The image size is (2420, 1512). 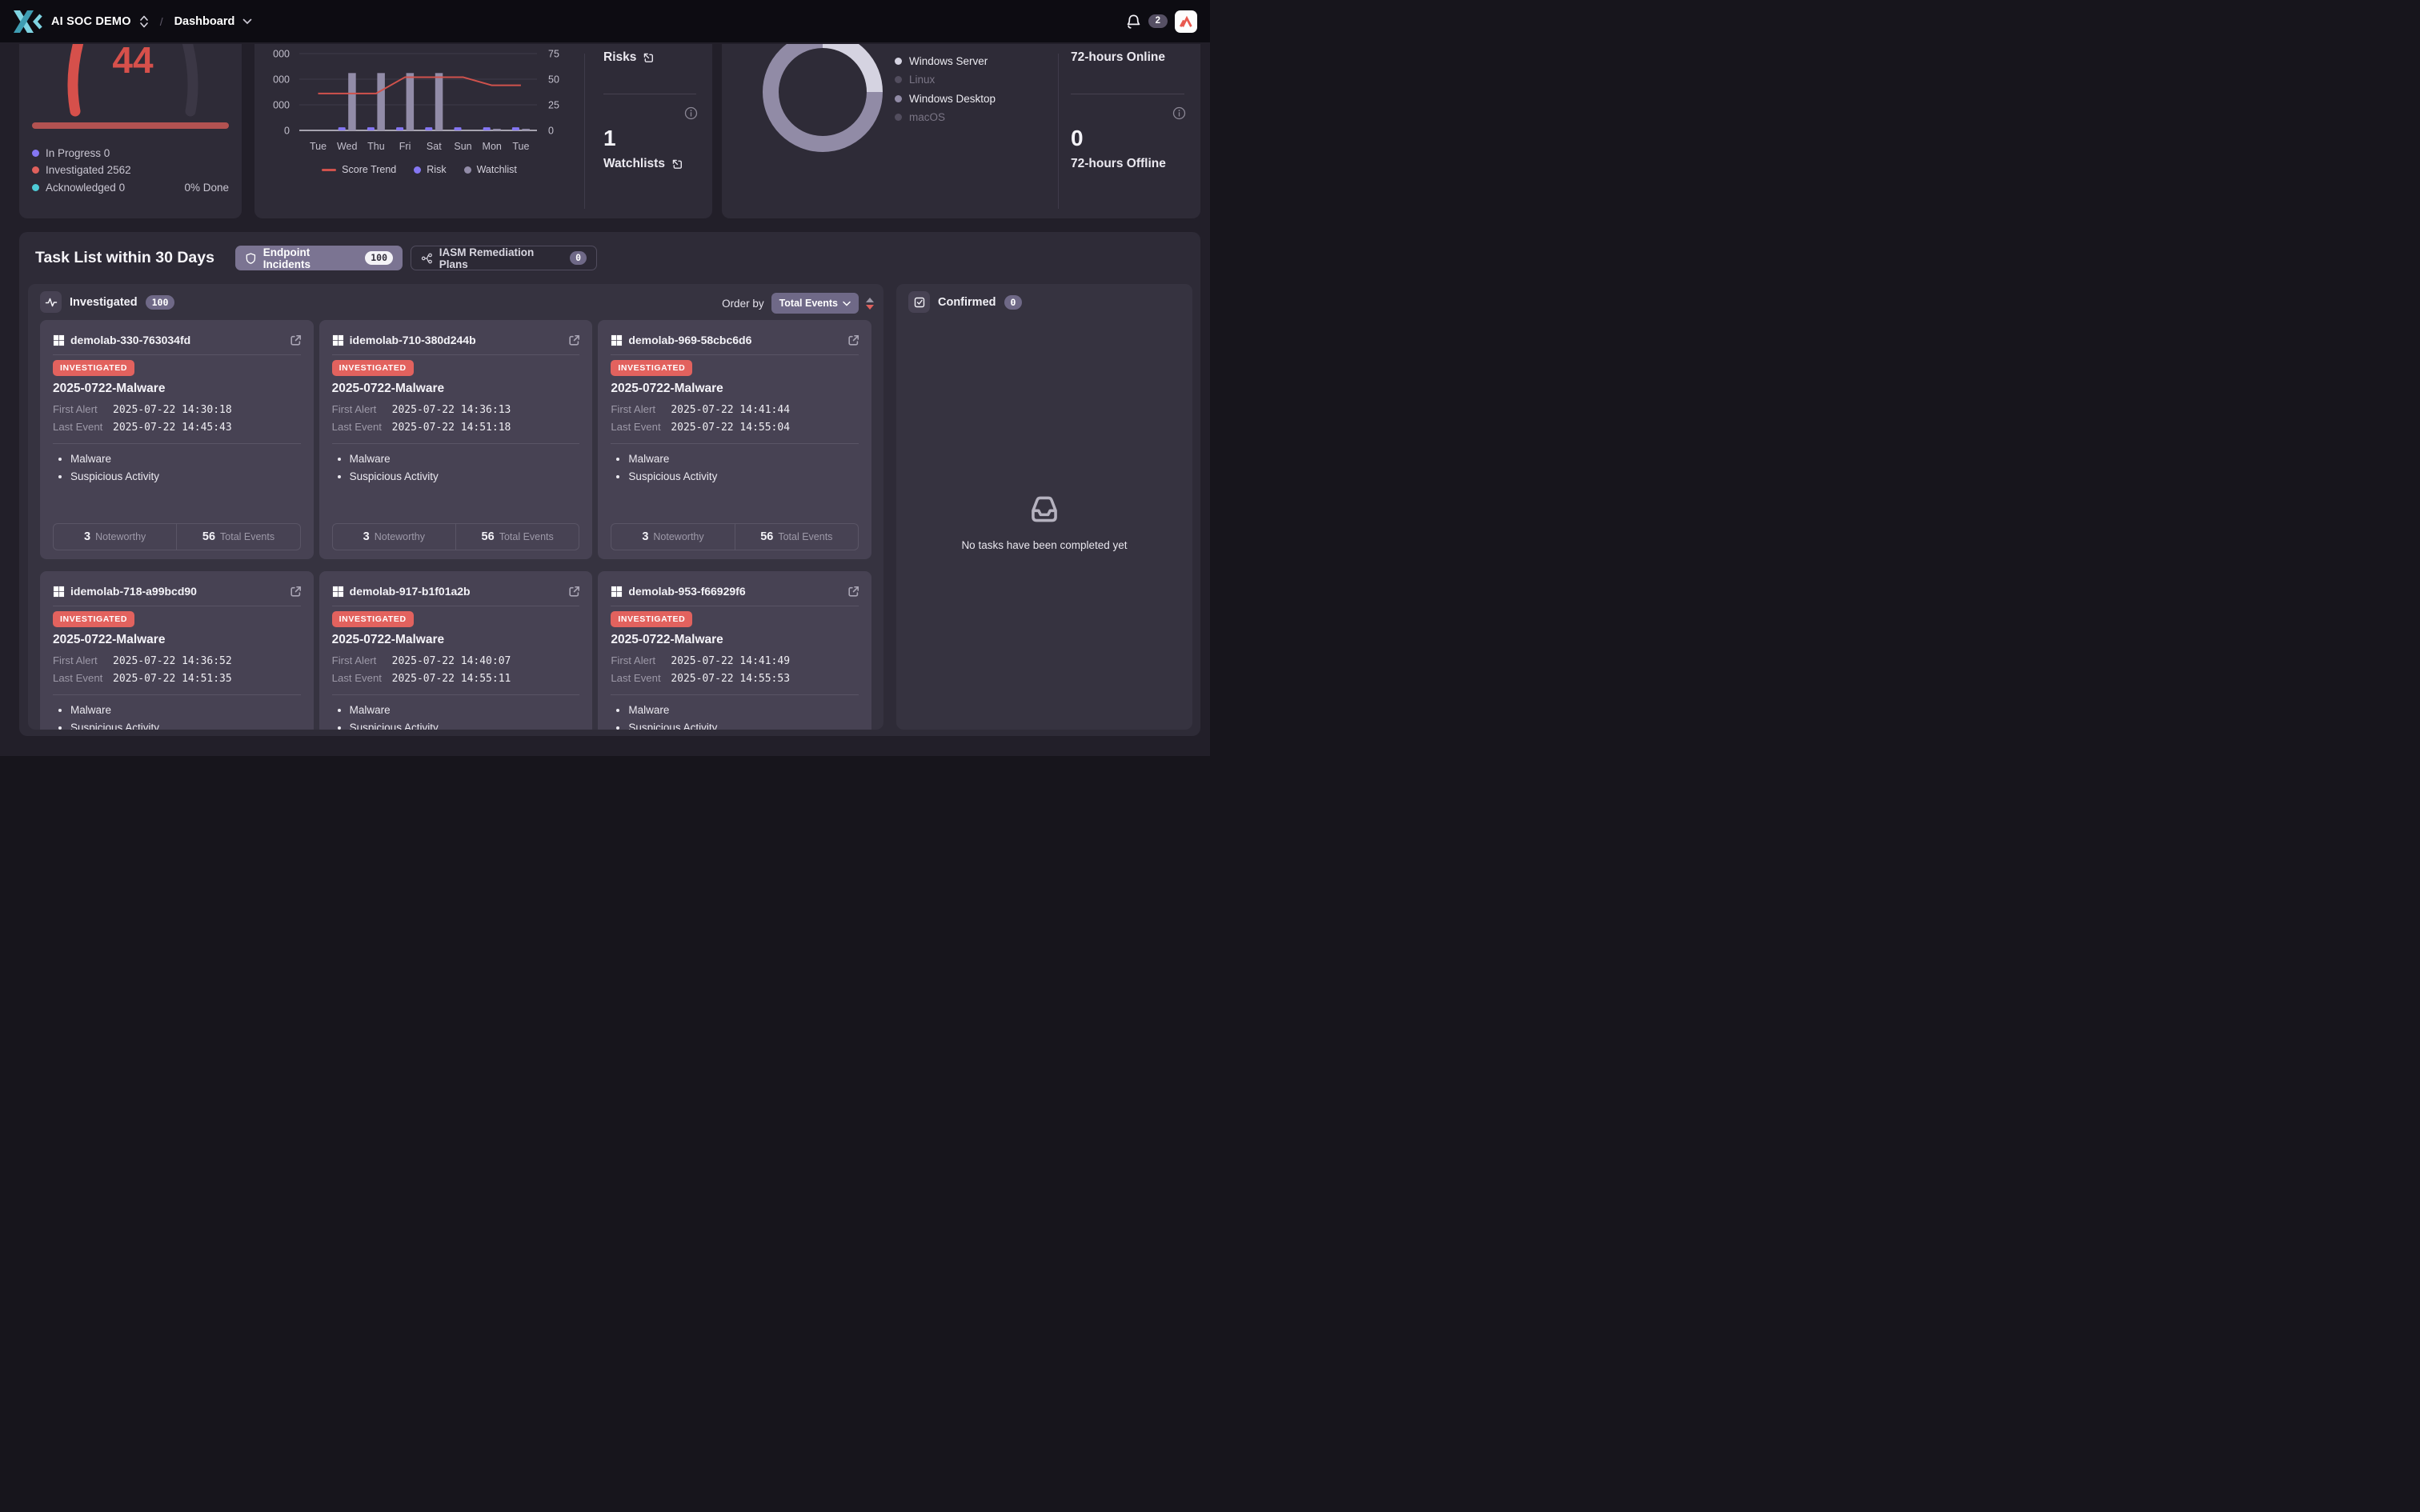 What do you see at coordinates (467, 170) in the screenshot?
I see `watchlist-dot` at bounding box center [467, 170].